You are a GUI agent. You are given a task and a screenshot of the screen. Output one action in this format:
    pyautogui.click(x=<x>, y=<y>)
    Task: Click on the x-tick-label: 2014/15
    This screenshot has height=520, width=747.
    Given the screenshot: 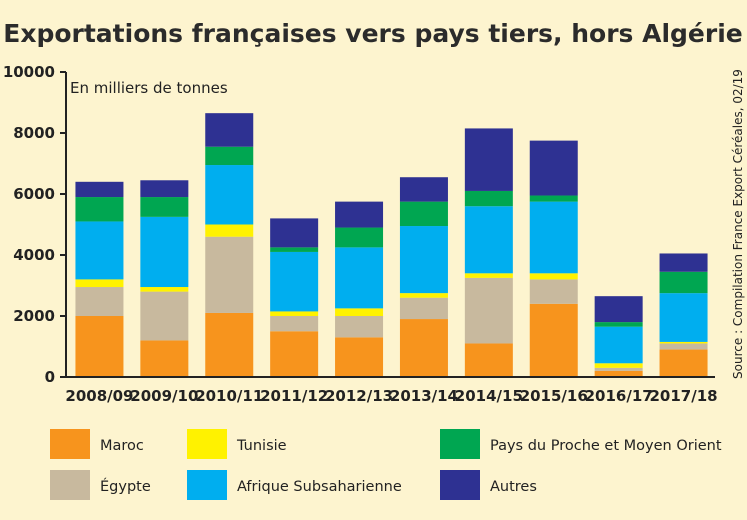 What is the action you would take?
    pyautogui.click(x=489, y=396)
    